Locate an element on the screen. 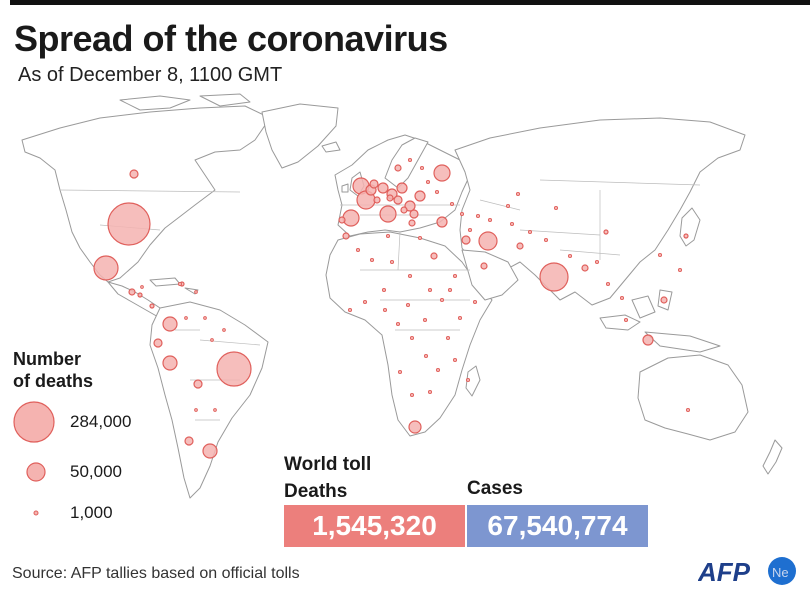  japan is located at coordinates (690, 227).